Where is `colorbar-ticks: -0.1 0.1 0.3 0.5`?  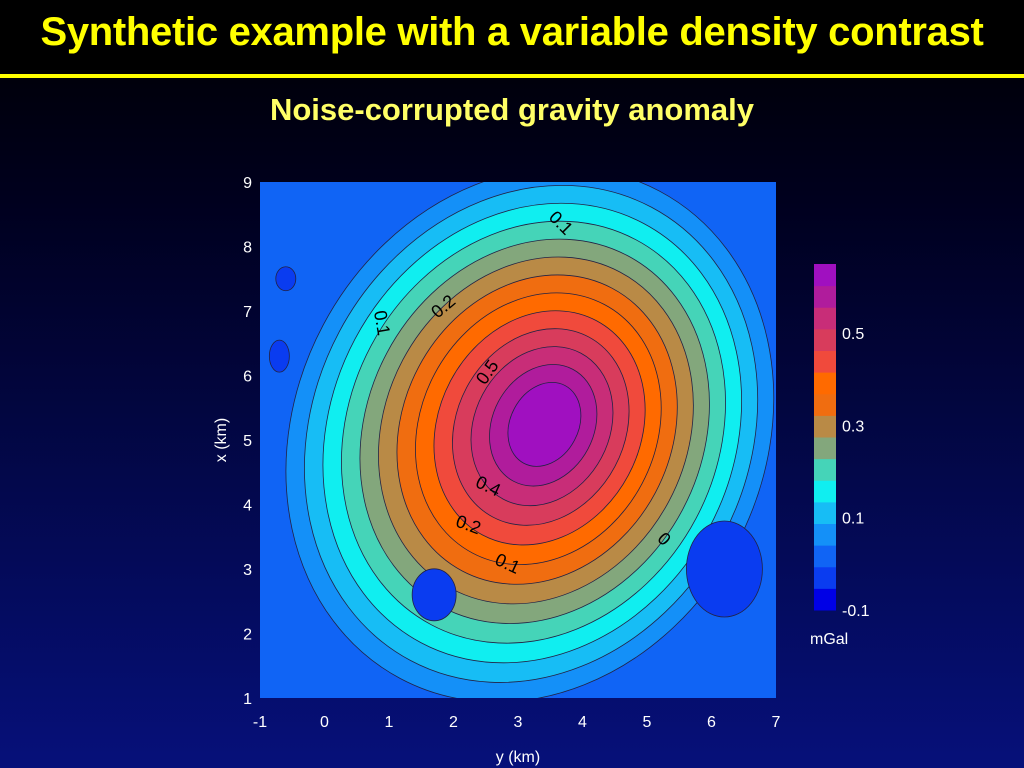
colorbar-ticks: -0.1 0.1 0.3 0.5 is located at coordinates (856, 473).